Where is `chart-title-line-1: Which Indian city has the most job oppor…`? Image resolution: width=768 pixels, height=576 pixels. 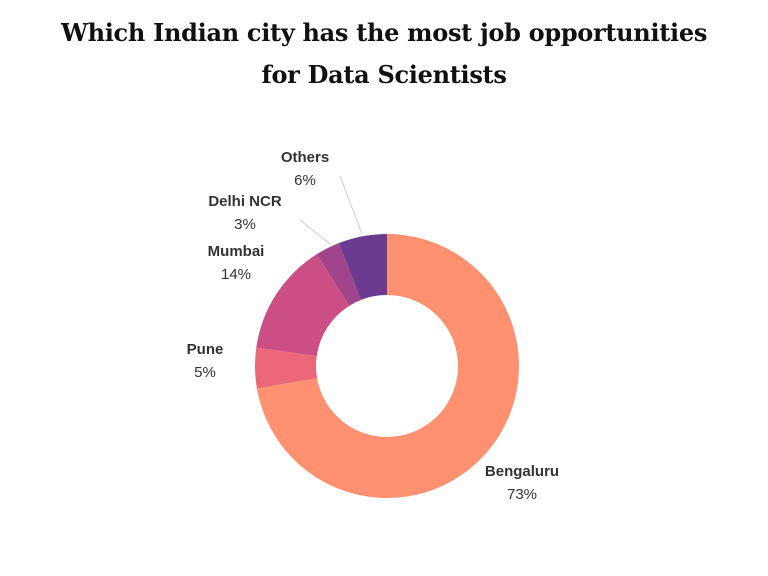 chart-title-line-1: Which Indian city has the most job oppor… is located at coordinates (384, 32).